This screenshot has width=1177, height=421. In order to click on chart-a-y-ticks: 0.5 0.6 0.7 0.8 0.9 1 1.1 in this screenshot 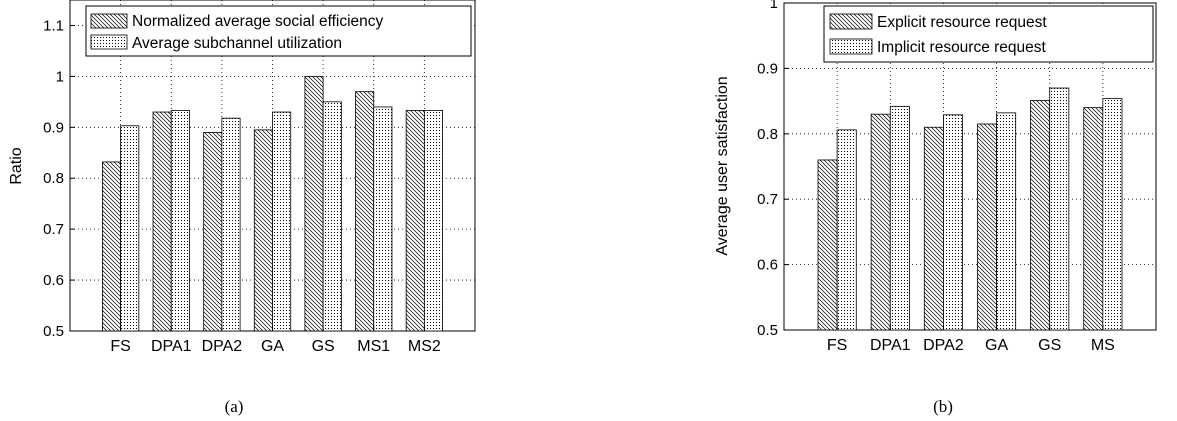, I will do `click(59, 178)`.